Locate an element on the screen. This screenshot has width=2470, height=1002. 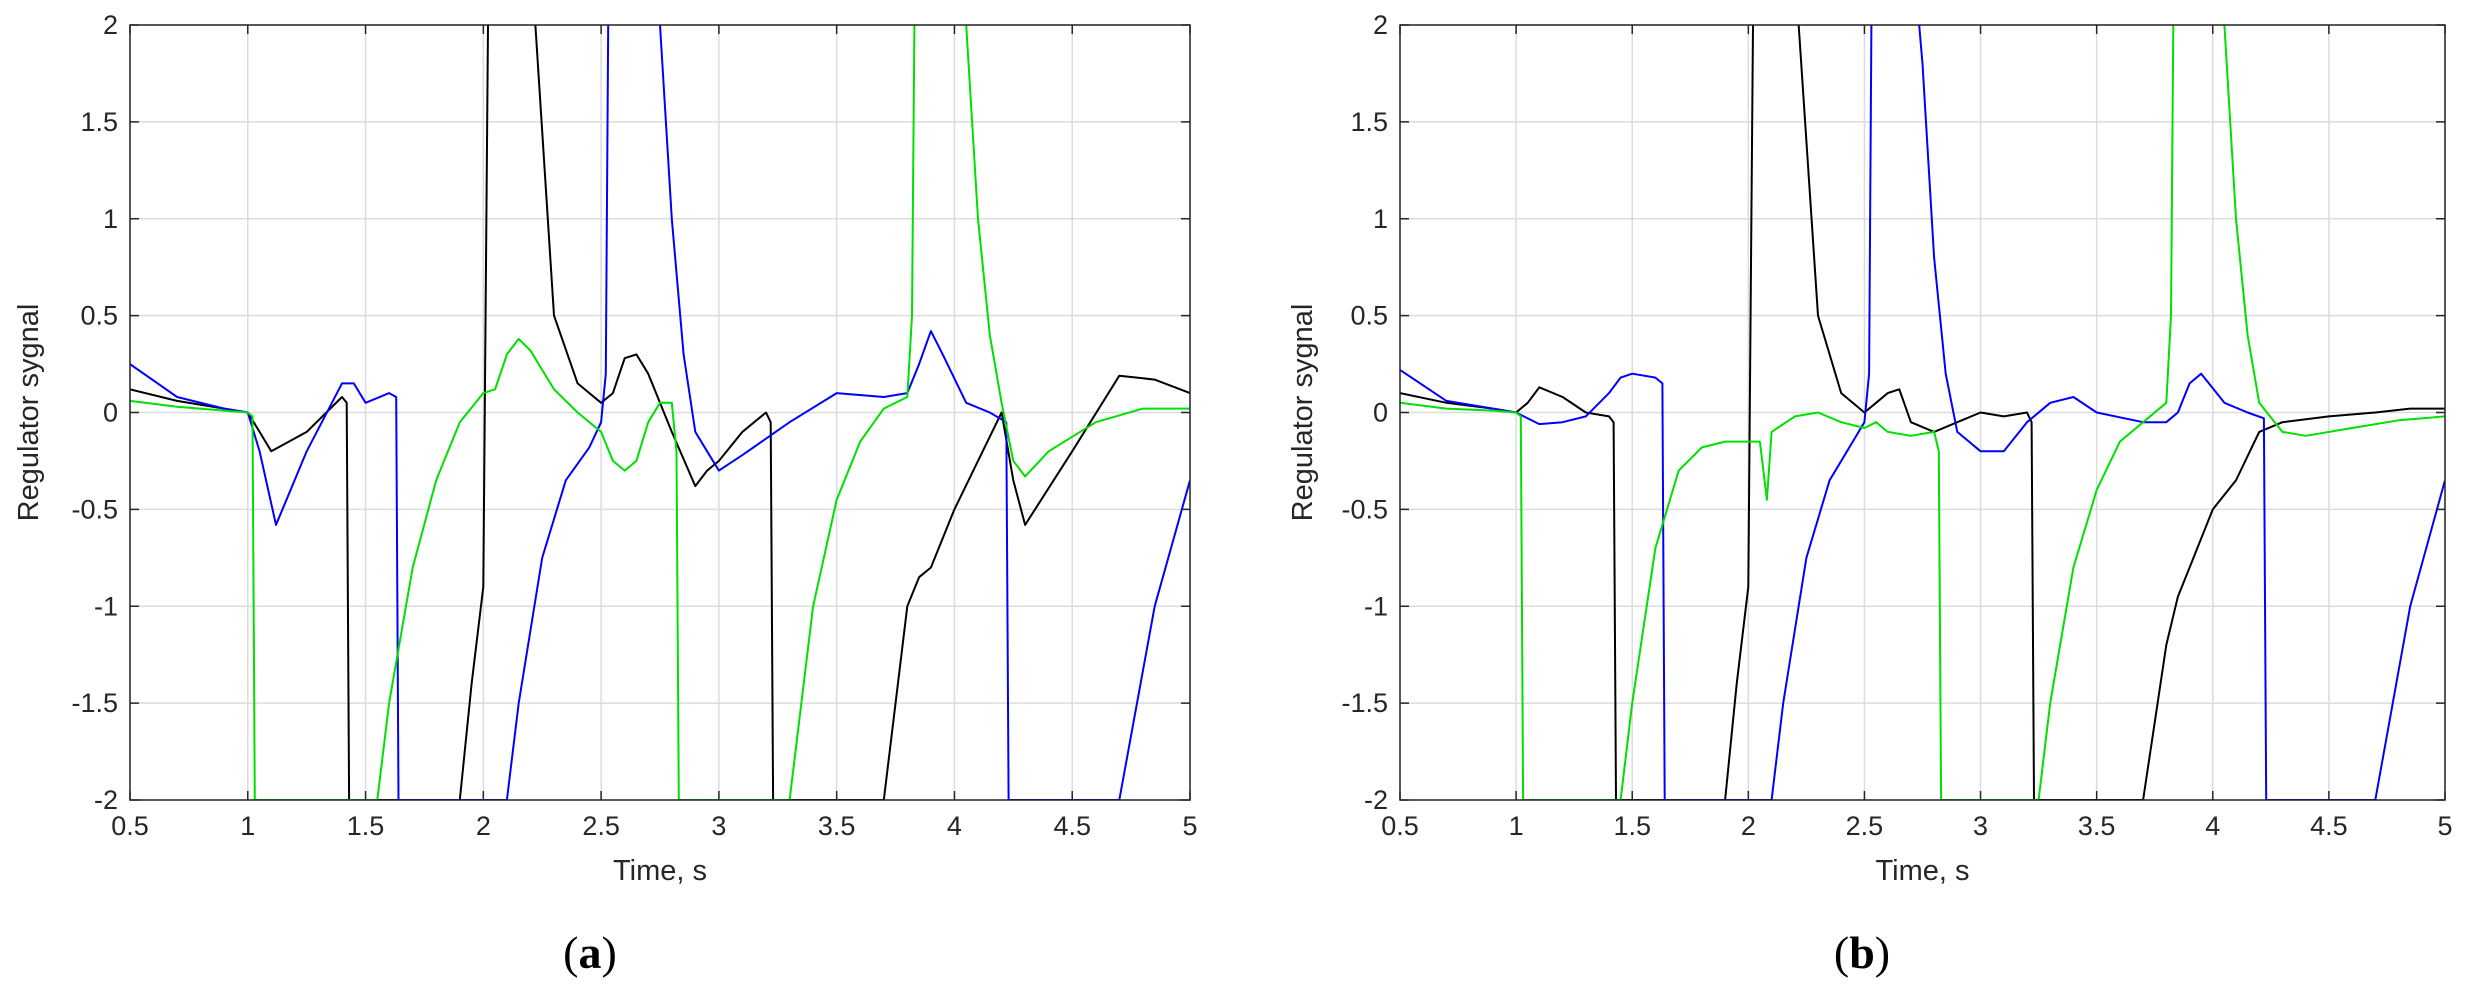
panel-label: (a) is located at coordinates (590, 952).